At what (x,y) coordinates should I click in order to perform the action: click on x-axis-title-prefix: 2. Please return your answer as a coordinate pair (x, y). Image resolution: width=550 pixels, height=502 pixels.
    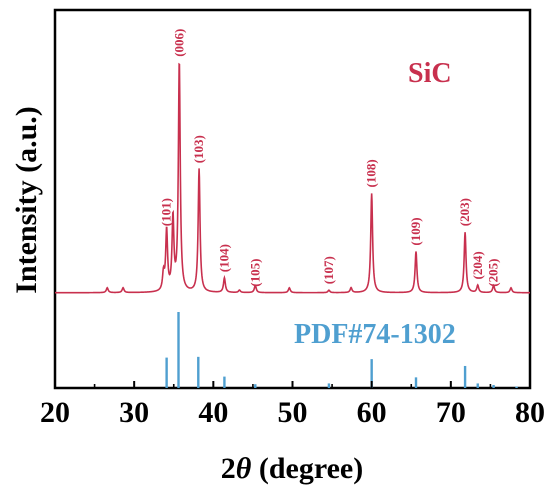
    Looking at the image, I should click on (228, 468).